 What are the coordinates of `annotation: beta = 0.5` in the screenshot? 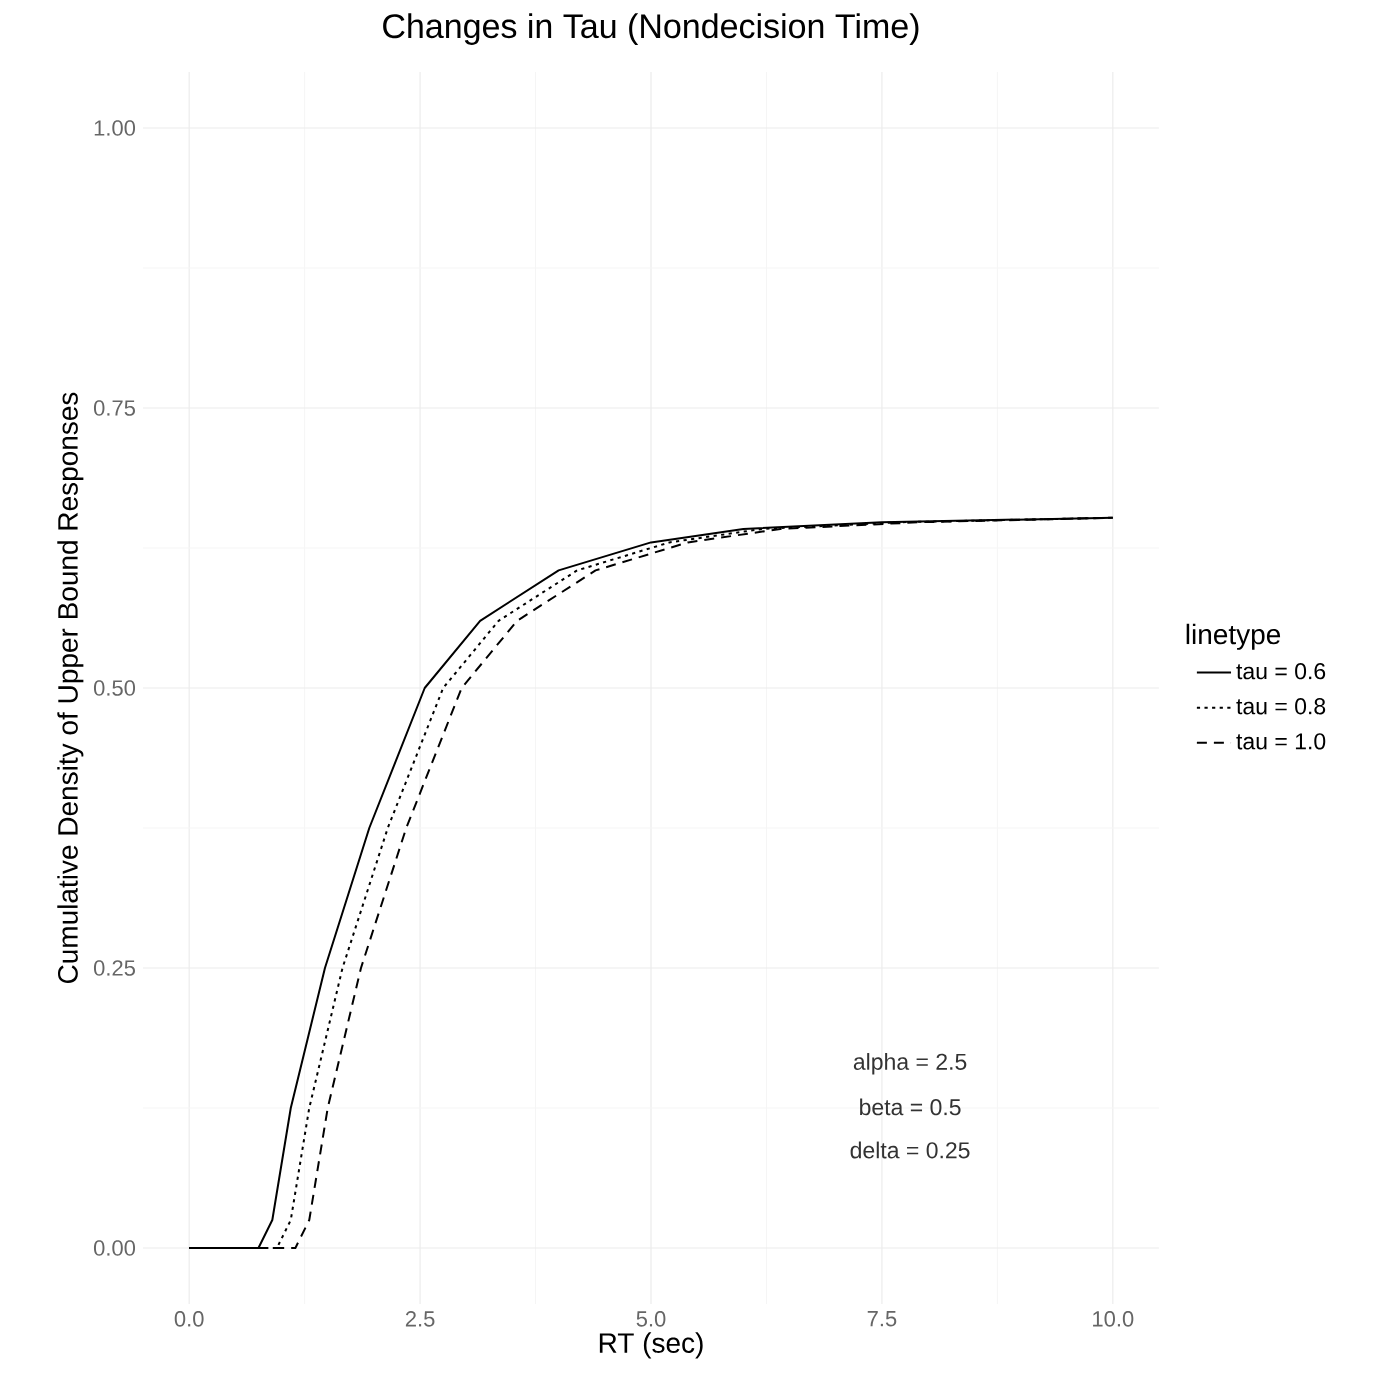 It's located at (910, 1107).